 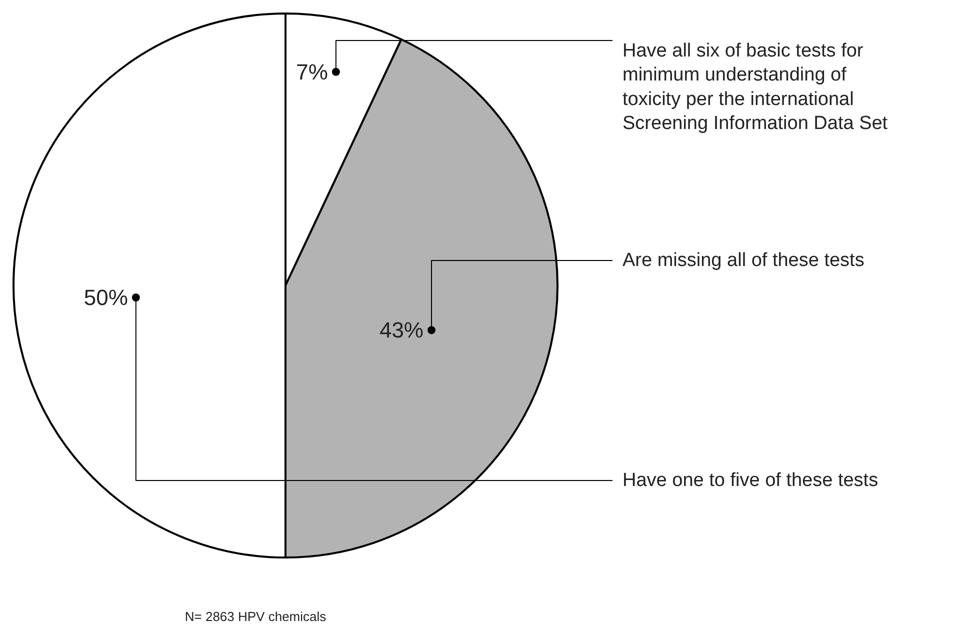 I want to click on text: N= 2863 HPV chemicals, so click(x=255, y=616).